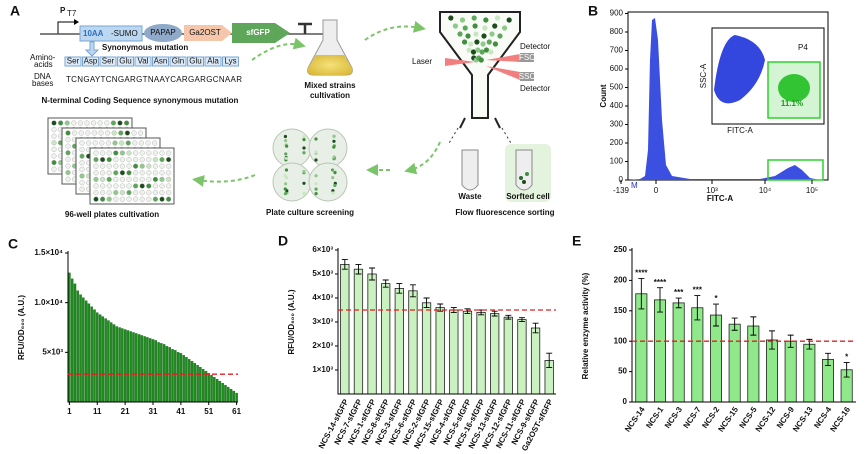 Image resolution: width=865 pixels, height=454 pixels. Describe the element at coordinates (803, 419) in the screenshot. I see `x-tick-label: NCS-13` at that location.